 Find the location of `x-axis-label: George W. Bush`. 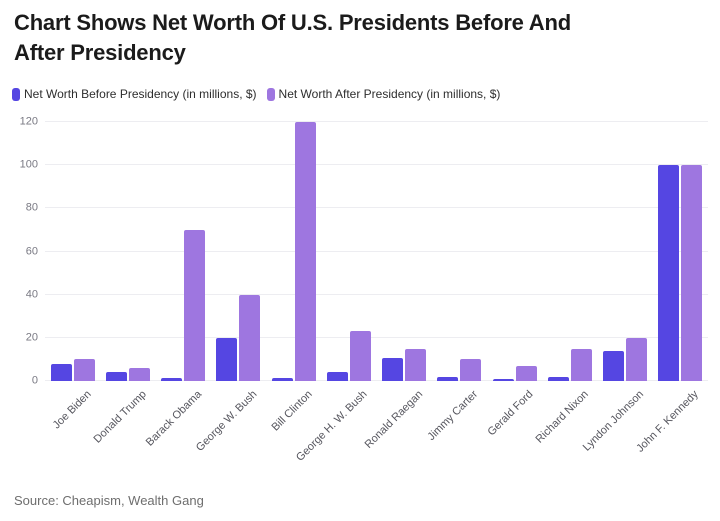

x-axis-label: George W. Bush is located at coordinates (226, 421).